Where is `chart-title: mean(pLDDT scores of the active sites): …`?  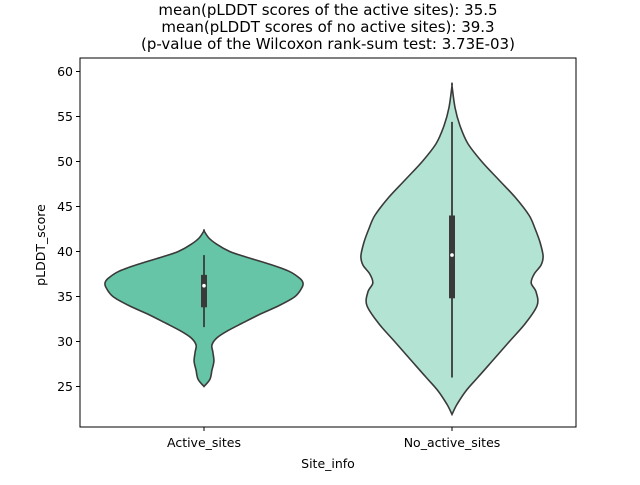
chart-title: mean(pLDDT scores of the active sites): … is located at coordinates (328, 27).